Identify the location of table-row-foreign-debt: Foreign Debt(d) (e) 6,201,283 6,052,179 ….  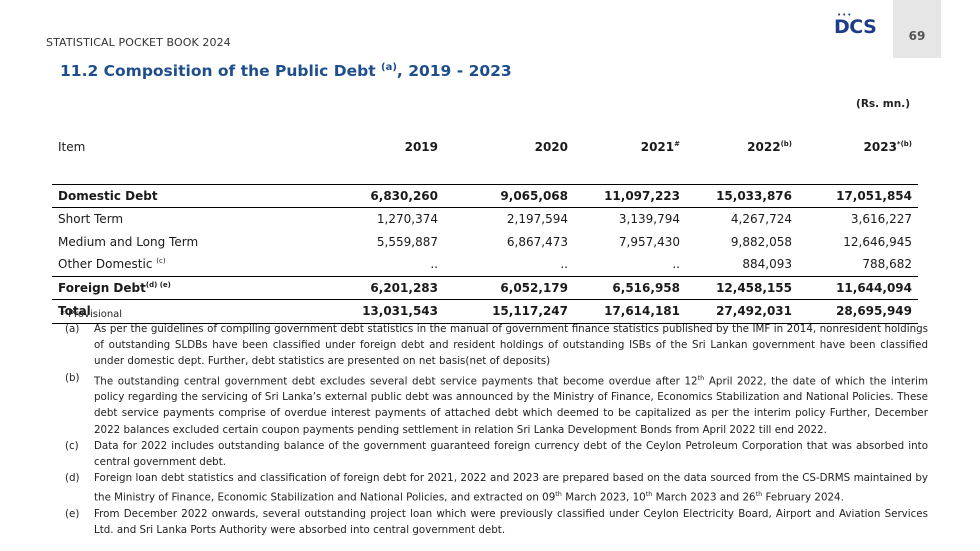
(485, 287).